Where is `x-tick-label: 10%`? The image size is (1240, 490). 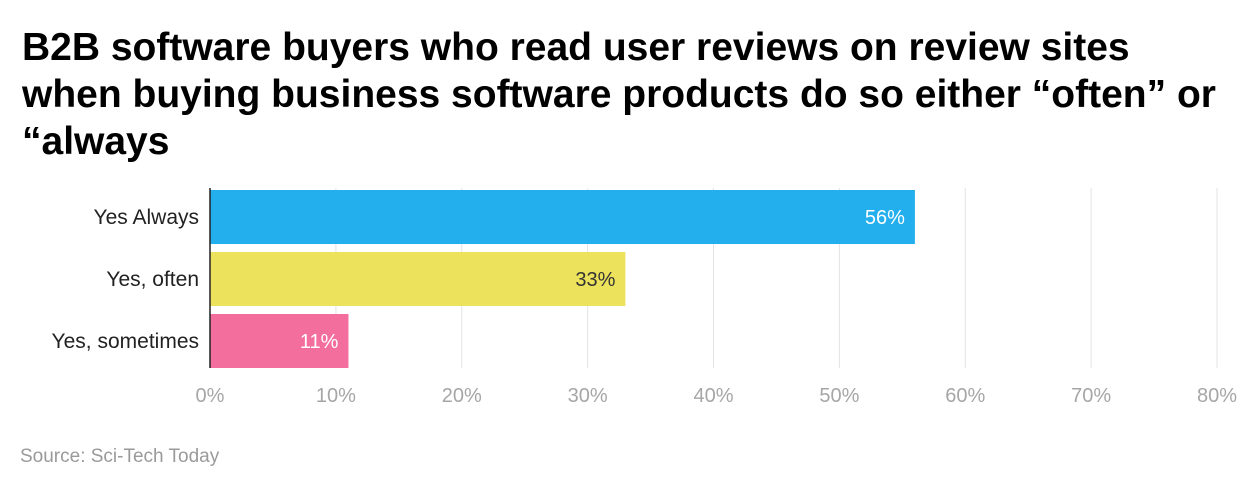
x-tick-label: 10% is located at coordinates (336, 396).